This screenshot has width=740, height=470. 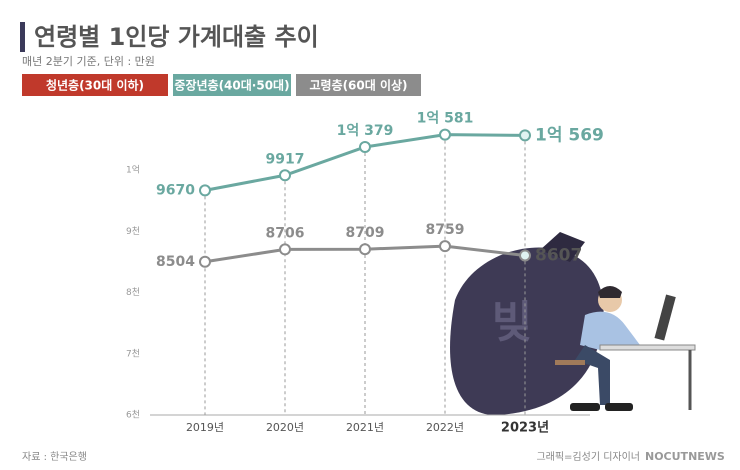 I want to click on y-tick-label: 7천, so click(x=133, y=353).